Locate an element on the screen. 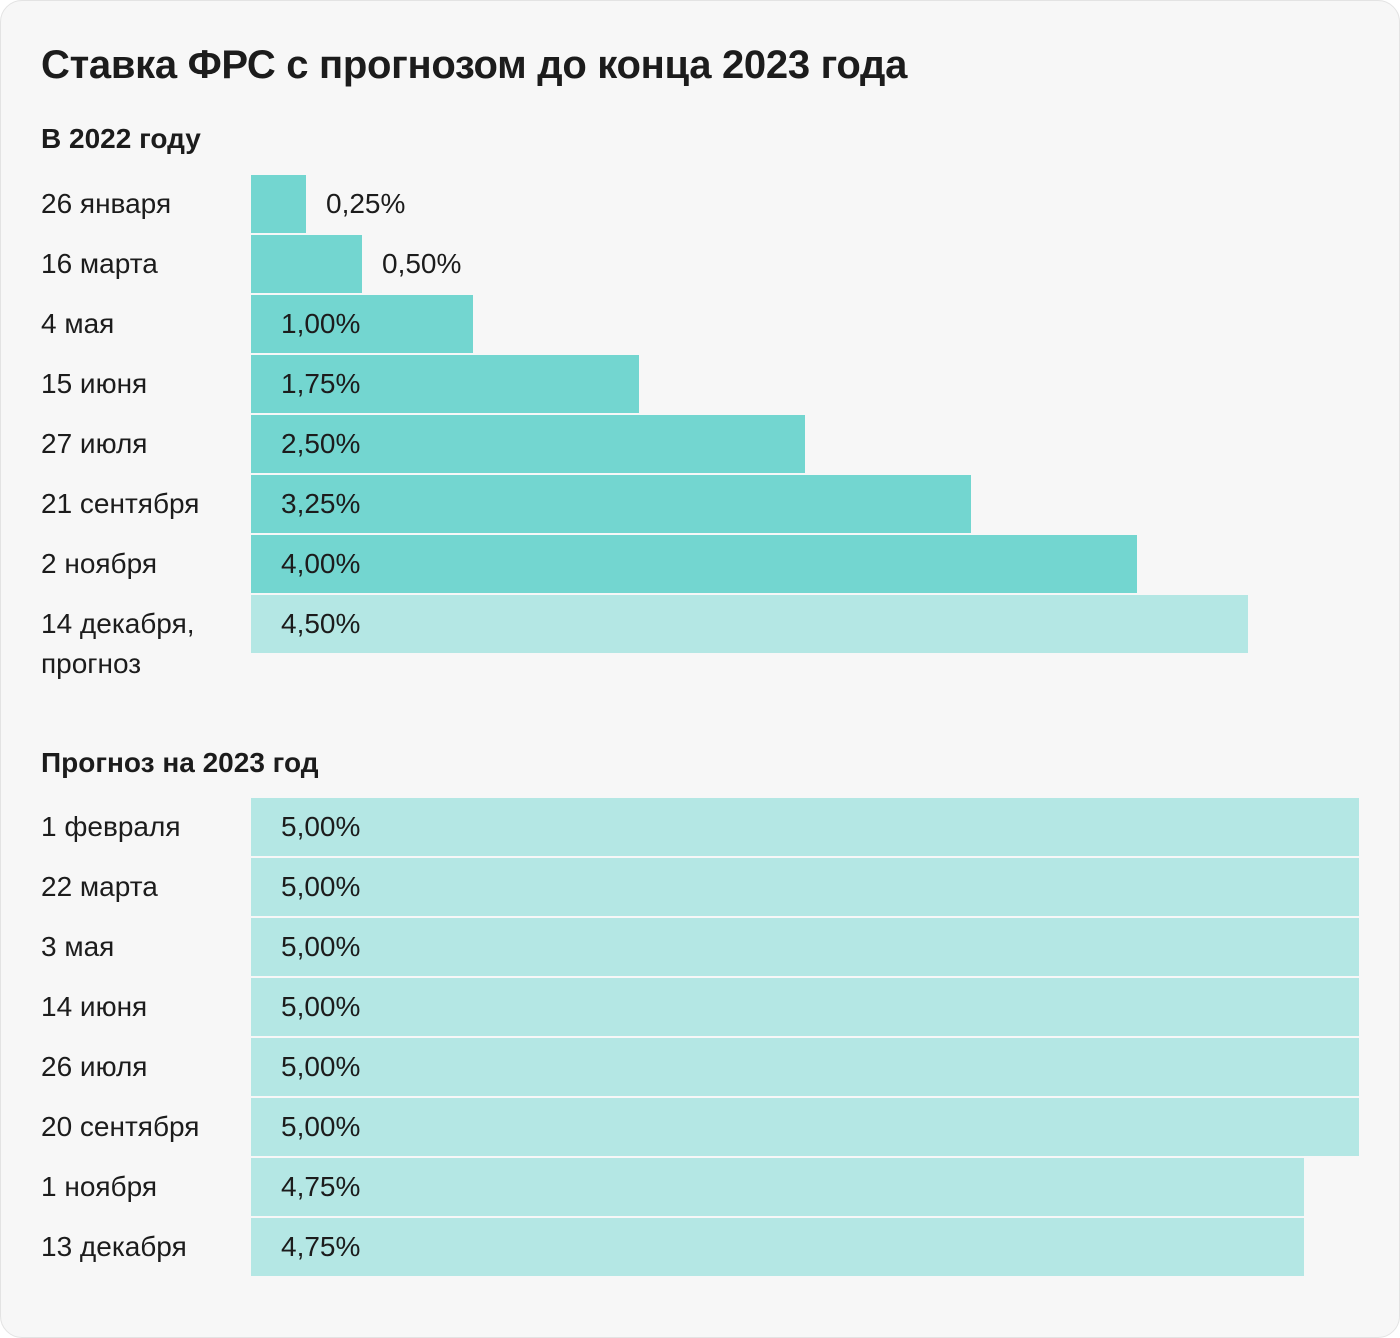 This screenshot has width=1400, height=1338. category-label: 14 декабря, прогноз is located at coordinates (118, 643).